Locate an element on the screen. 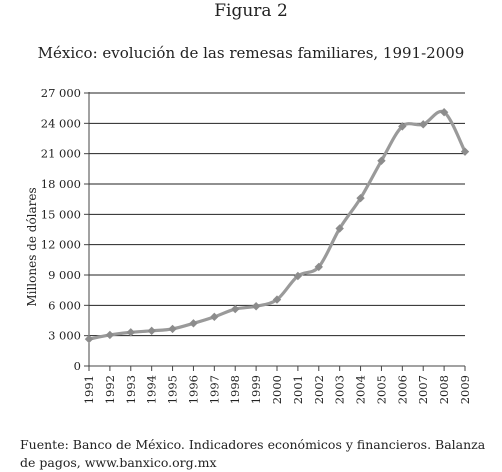  x-tick-label: 1996 is located at coordinates (193, 389).